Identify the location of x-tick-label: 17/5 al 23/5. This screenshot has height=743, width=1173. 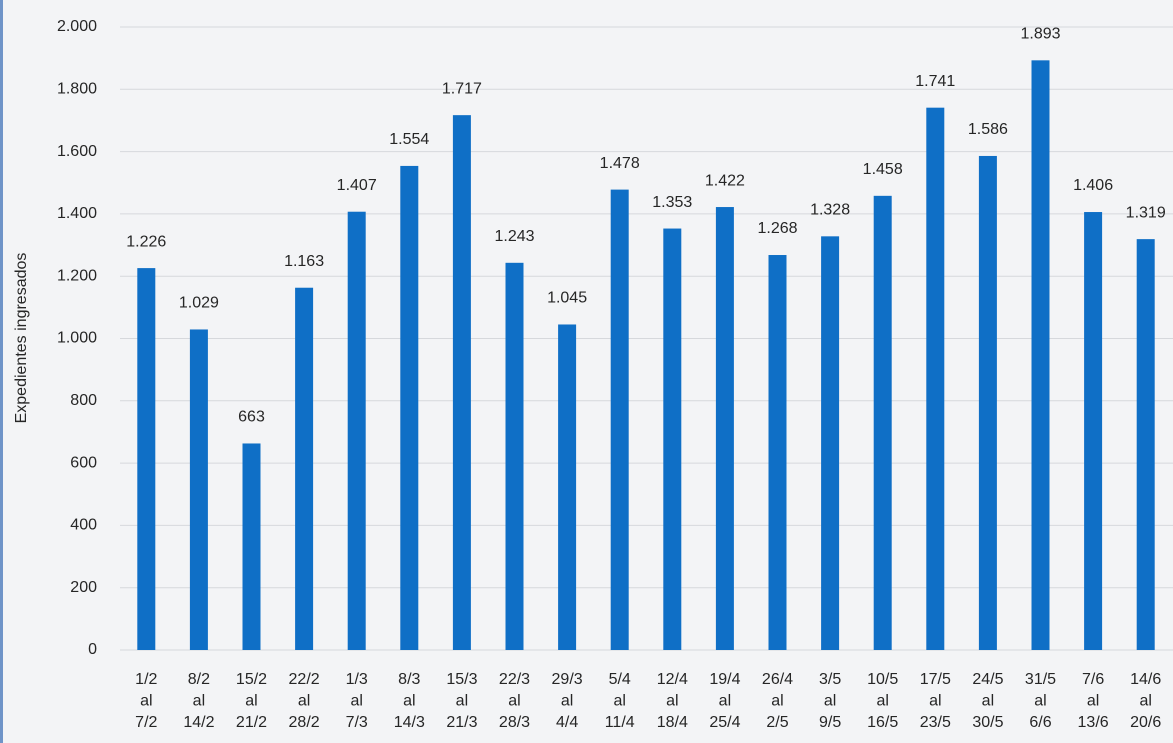
(935, 701).